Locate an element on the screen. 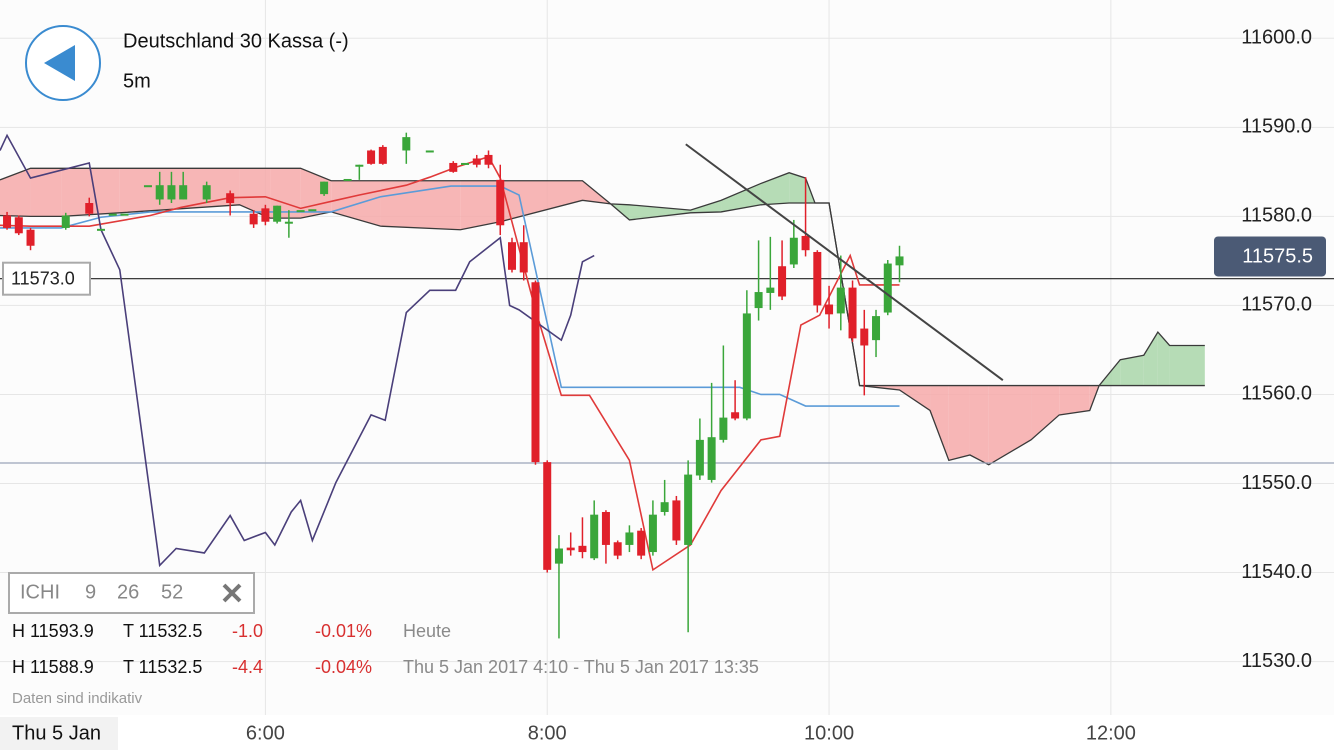 The image size is (1334, 750). y-tick-label: 11550.0 is located at coordinates (1276, 483).